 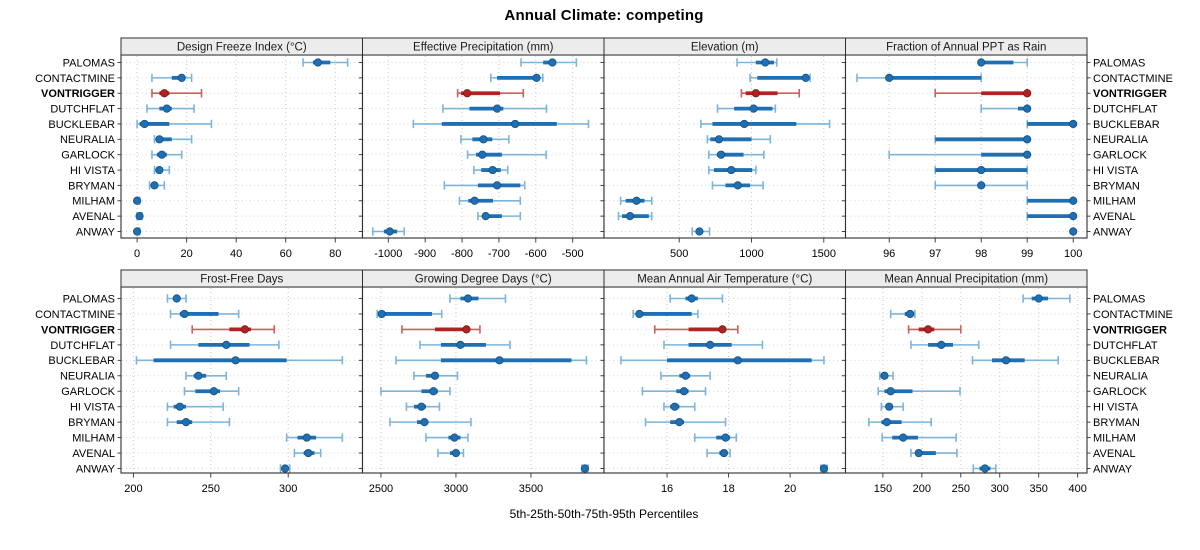 I want to click on panel-strip-title: Mean Annual Air Temperature (°C), so click(x=724, y=280).